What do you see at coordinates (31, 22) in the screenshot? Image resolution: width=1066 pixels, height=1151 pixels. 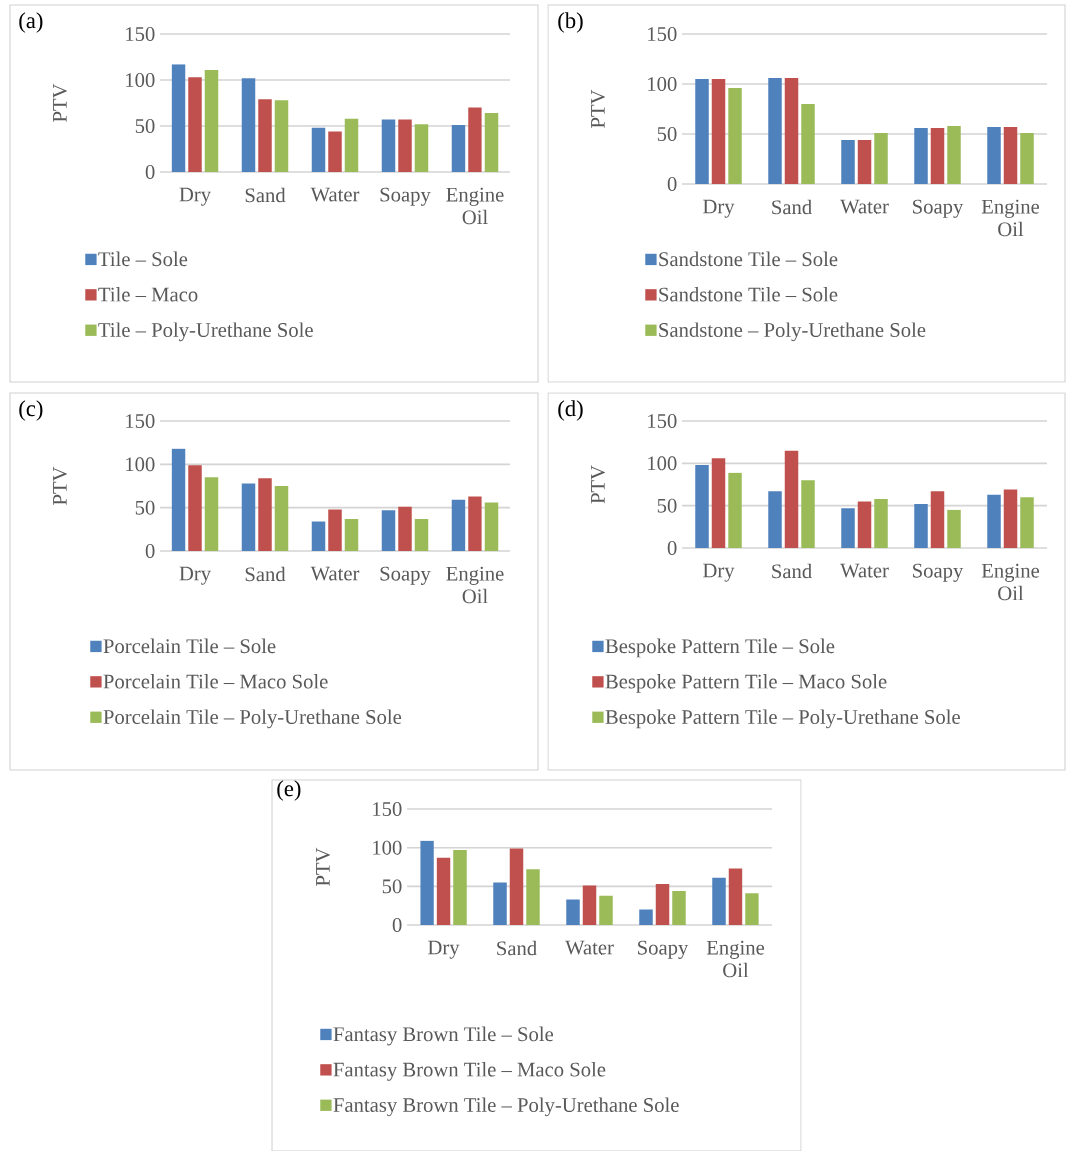 I see `chart-title: (a)` at bounding box center [31, 22].